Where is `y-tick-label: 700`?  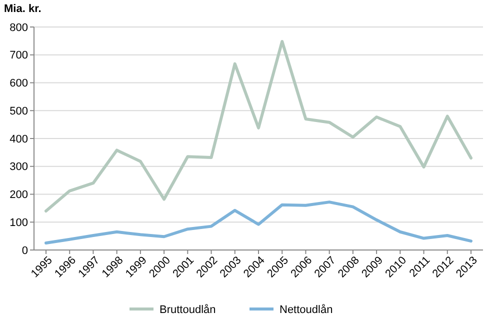
y-tick-label: 700 is located at coordinates (19, 56).